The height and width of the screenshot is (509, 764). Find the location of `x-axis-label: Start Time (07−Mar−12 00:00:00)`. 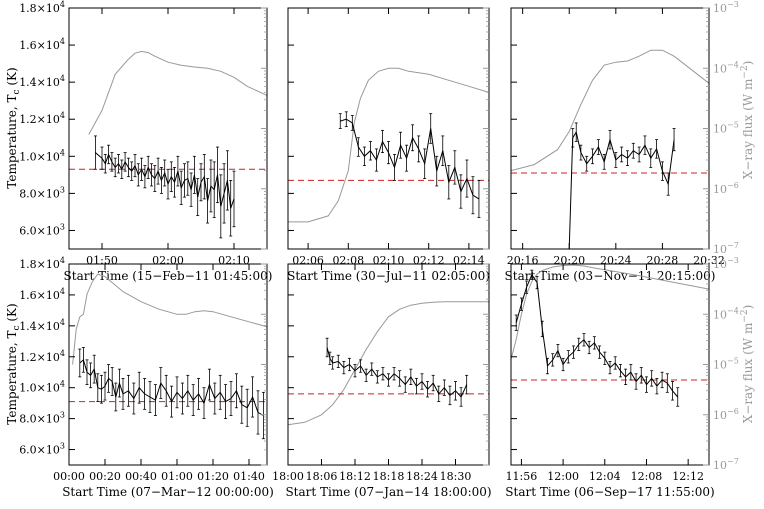

x-axis-label: Start Time (07−Mar−12 00:00:00) is located at coordinates (168, 492).